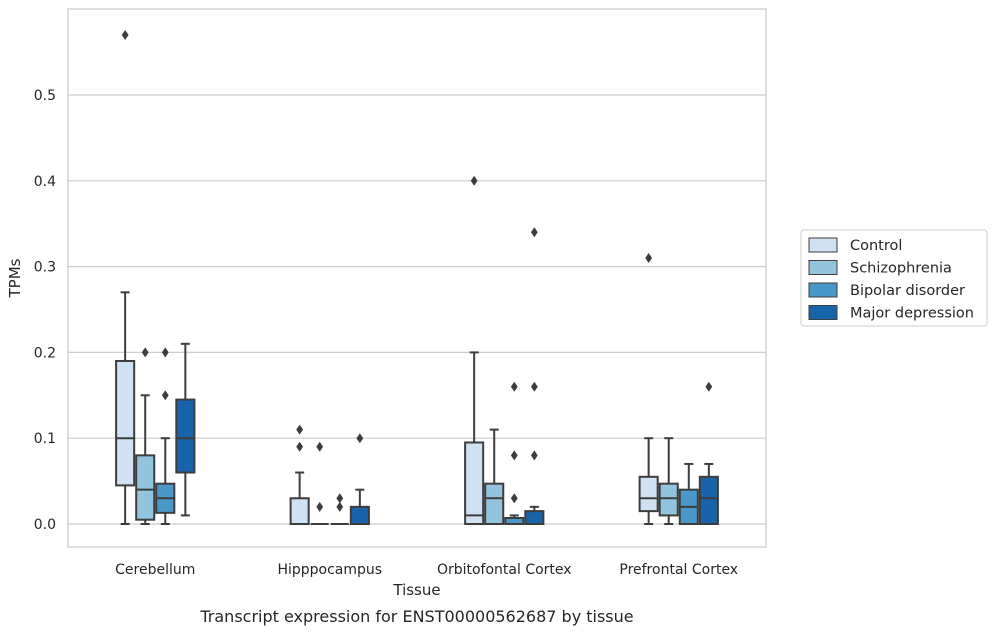 The image size is (997, 634). Describe the element at coordinates (907, 291) in the screenshot. I see `legend-label: Bipolar disorder` at that location.